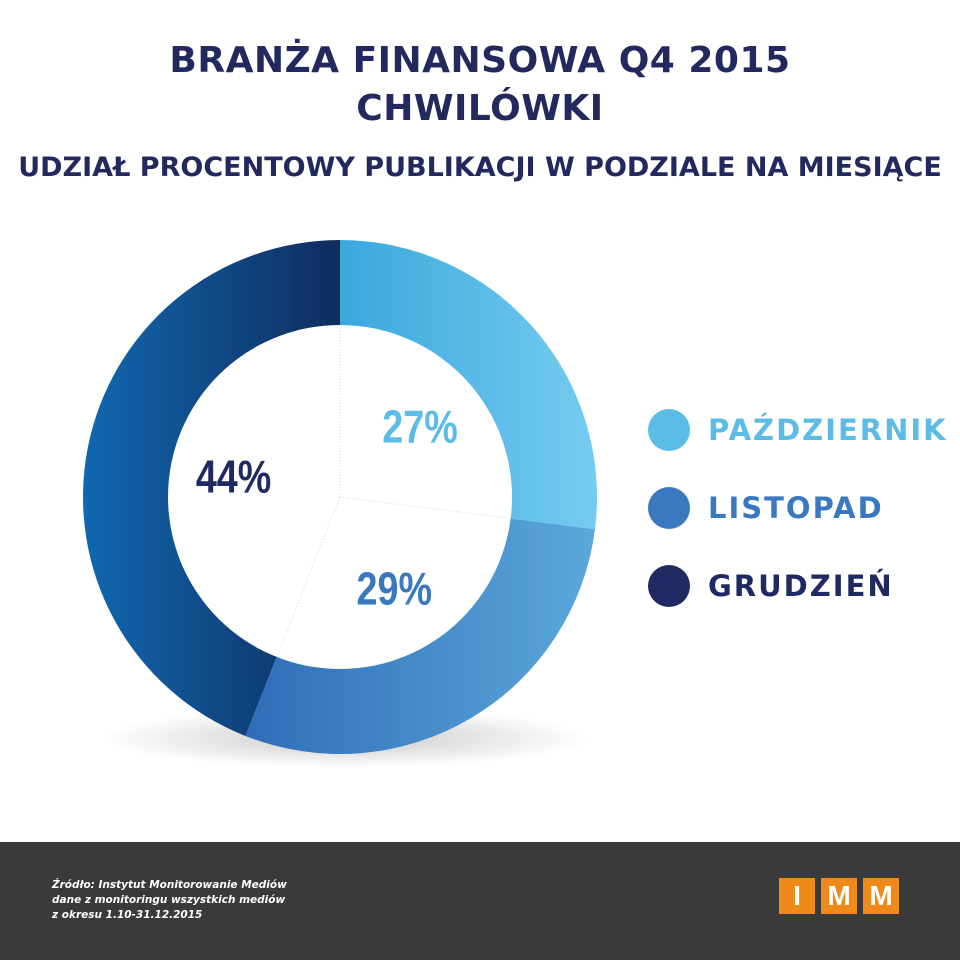 Image resolution: width=960 pixels, height=960 pixels. What do you see at coordinates (669, 586) in the screenshot?
I see `legend-dot-grudzien` at bounding box center [669, 586].